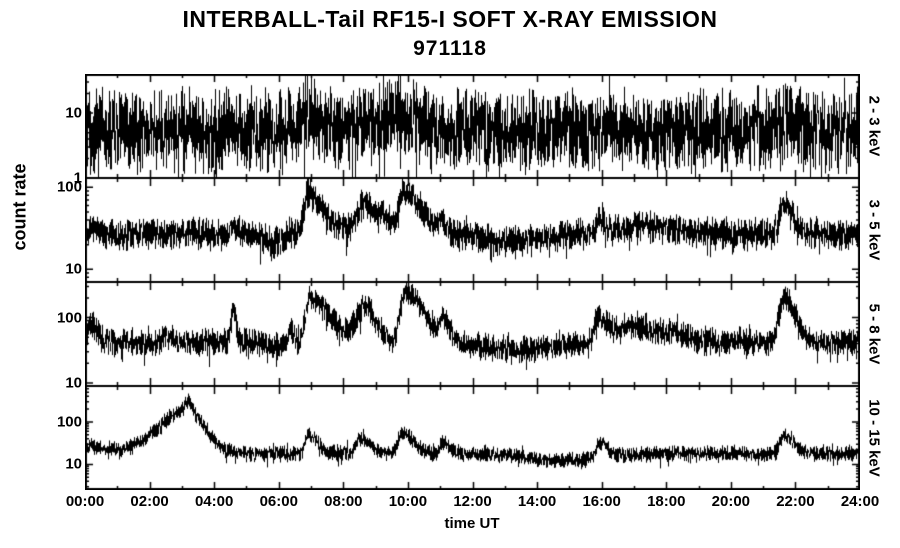 Image resolution: width=900 pixels, height=548 pixels. I want to click on y-axis-label: count rate, so click(19, 207).